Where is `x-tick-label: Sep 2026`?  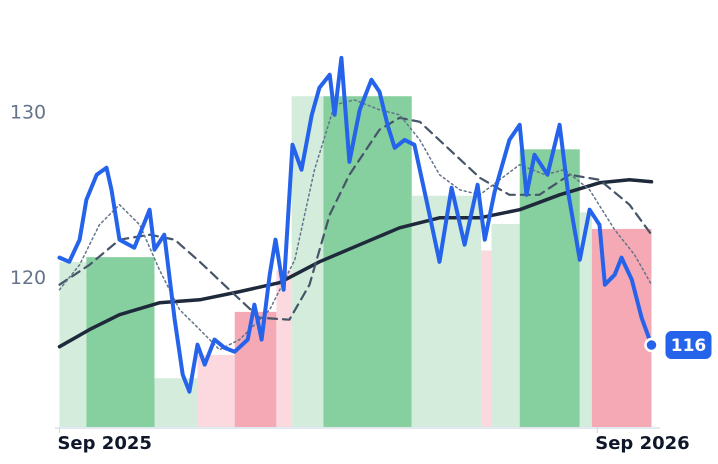
x-tick-label: Sep 2026 is located at coordinates (642, 443).